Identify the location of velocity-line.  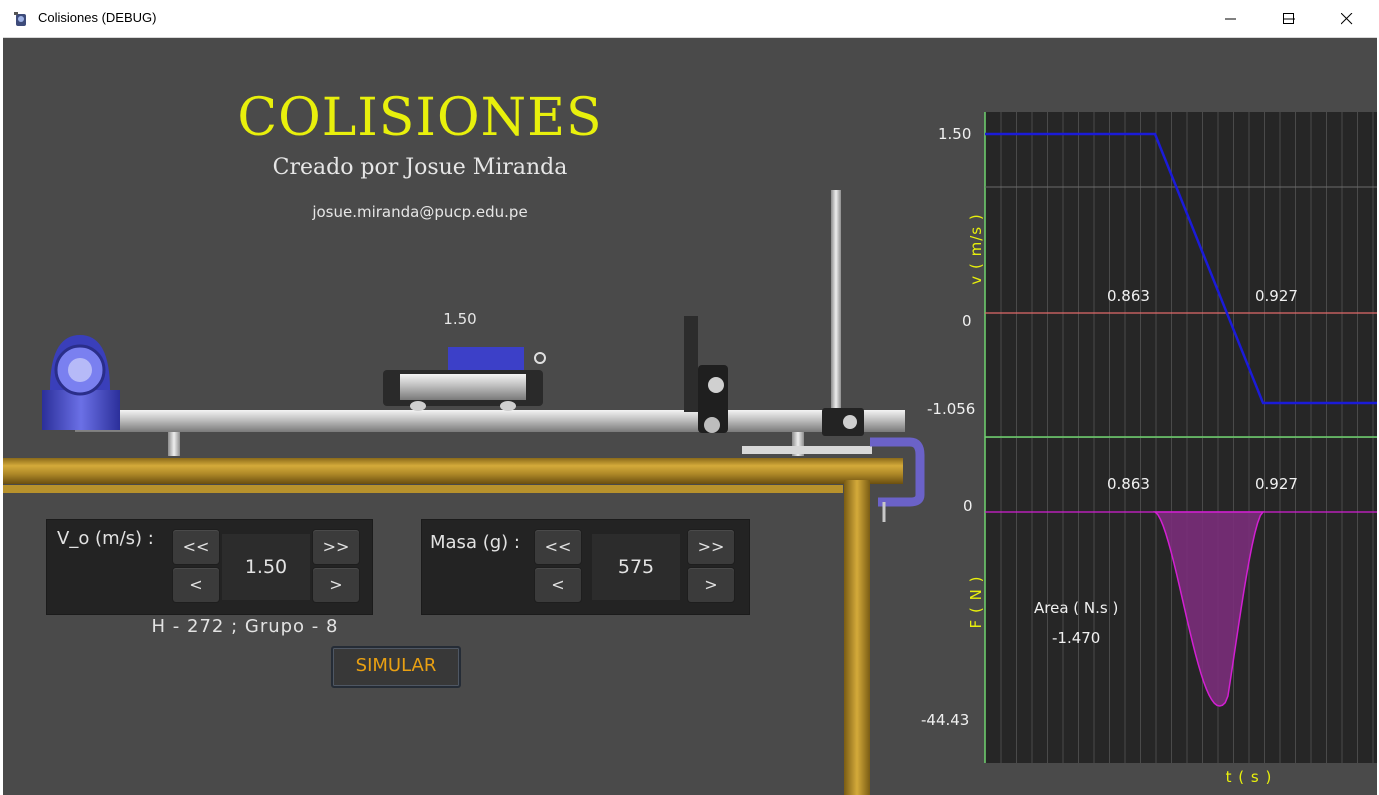
(1181, 268).